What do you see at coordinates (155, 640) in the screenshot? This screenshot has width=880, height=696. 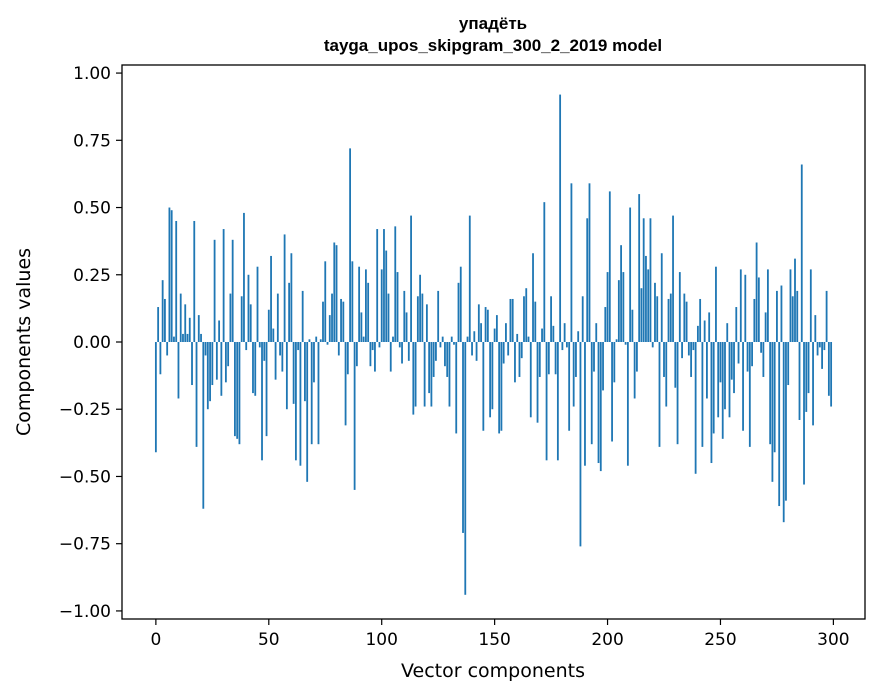 I see `x-tick-label: 0` at bounding box center [155, 640].